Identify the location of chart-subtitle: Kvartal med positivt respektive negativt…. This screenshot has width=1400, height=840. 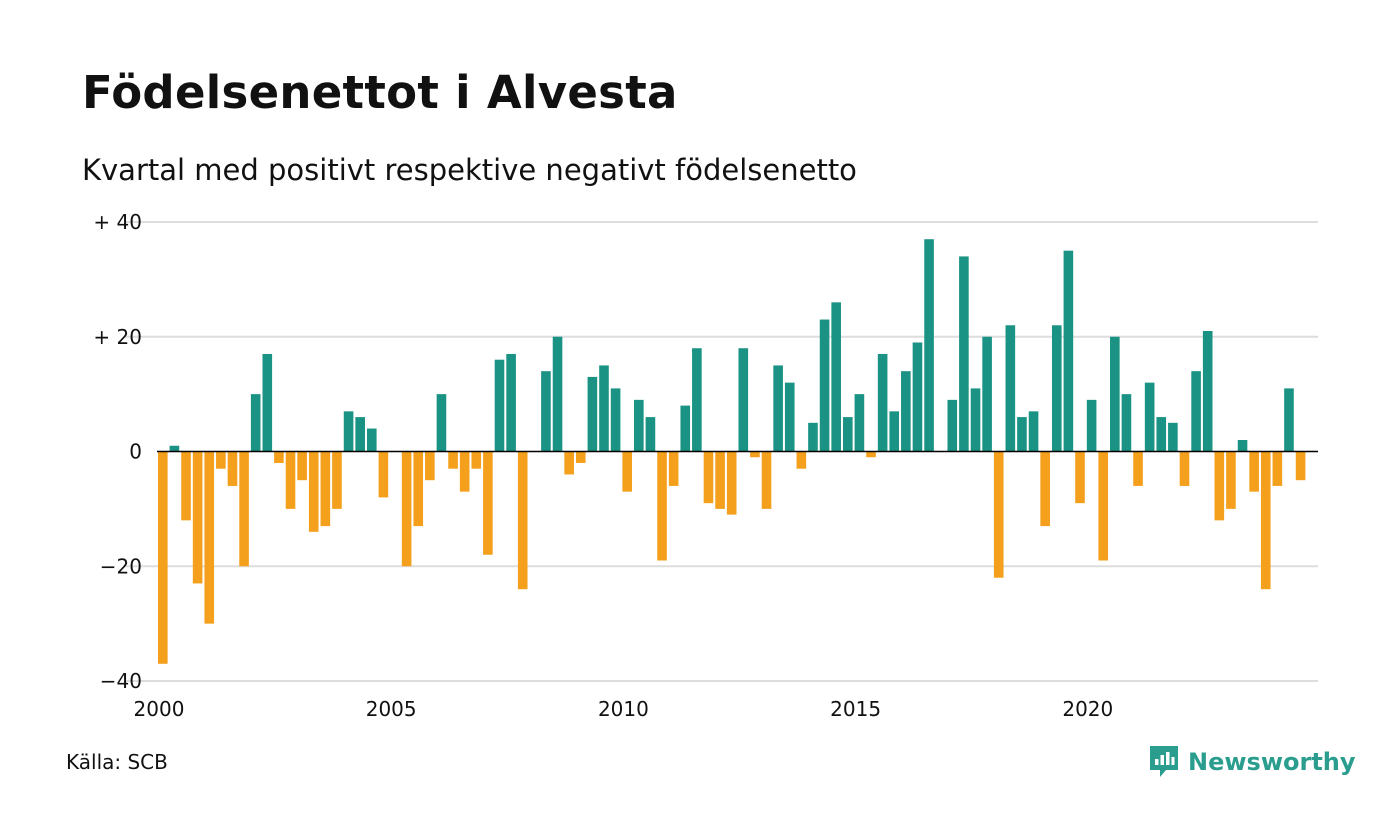
(469, 170).